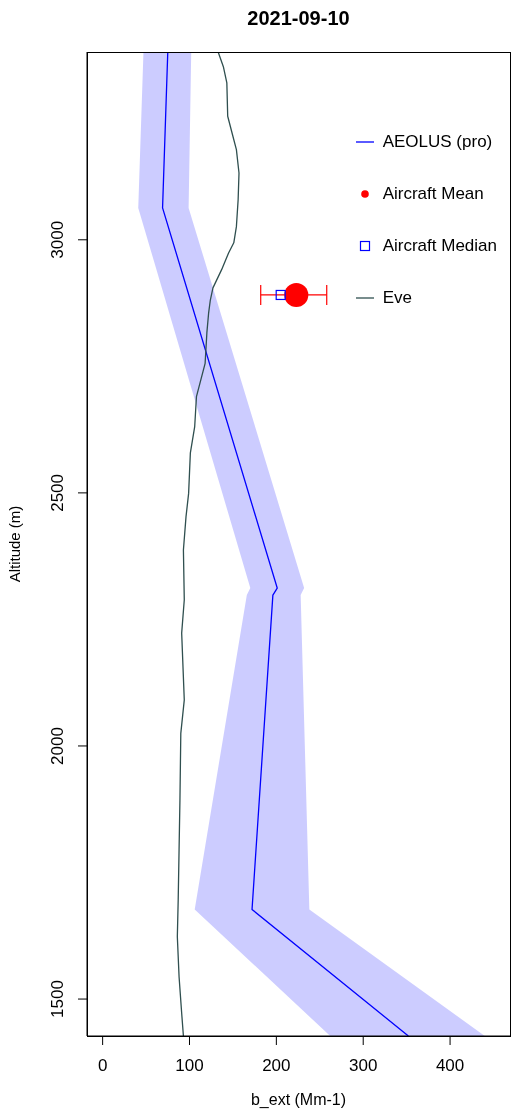  Describe the element at coordinates (433, 194) in the screenshot. I see `legend-label: Aircraft Mean` at that location.